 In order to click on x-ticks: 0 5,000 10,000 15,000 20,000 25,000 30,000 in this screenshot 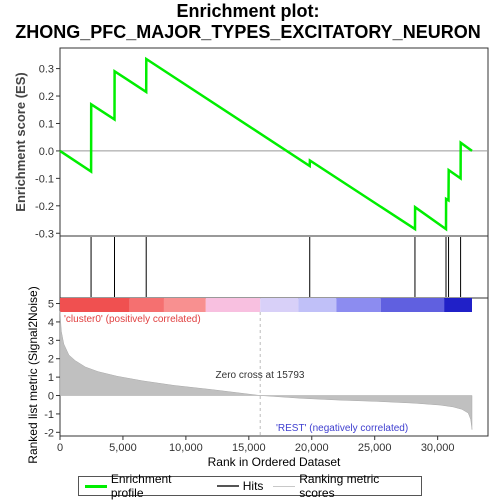, I will do `click(256, 445)`.